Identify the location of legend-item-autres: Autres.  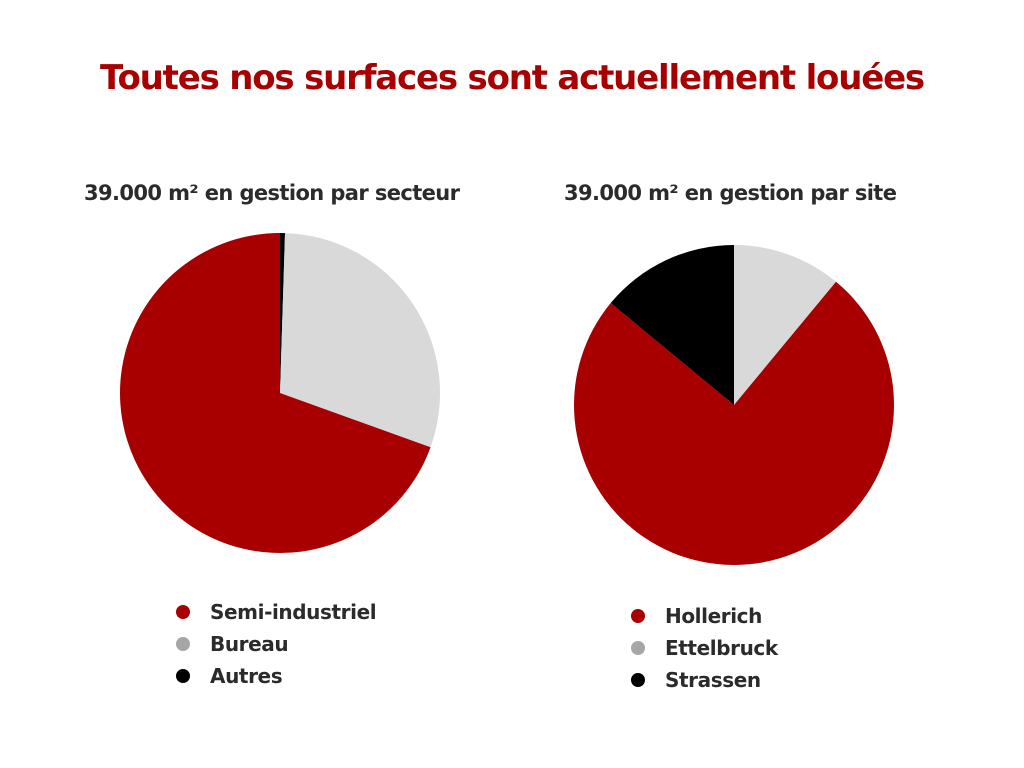
(276, 676).